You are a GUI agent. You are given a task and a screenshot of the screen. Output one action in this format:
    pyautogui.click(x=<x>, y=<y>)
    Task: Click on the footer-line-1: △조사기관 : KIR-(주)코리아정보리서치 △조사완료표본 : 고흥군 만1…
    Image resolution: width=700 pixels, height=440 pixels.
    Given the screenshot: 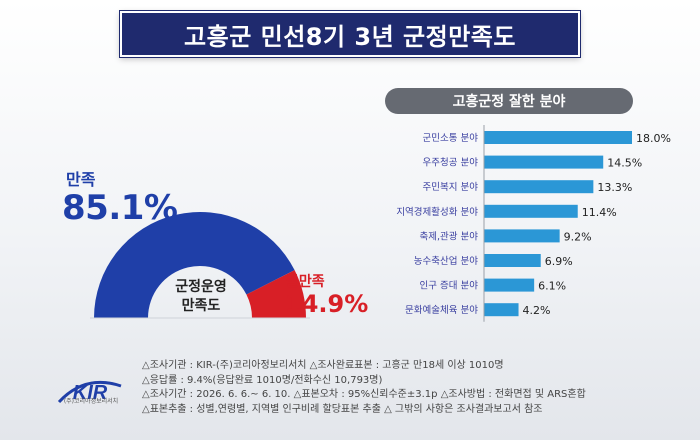 What is the action you would take?
    pyautogui.click(x=323, y=365)
    